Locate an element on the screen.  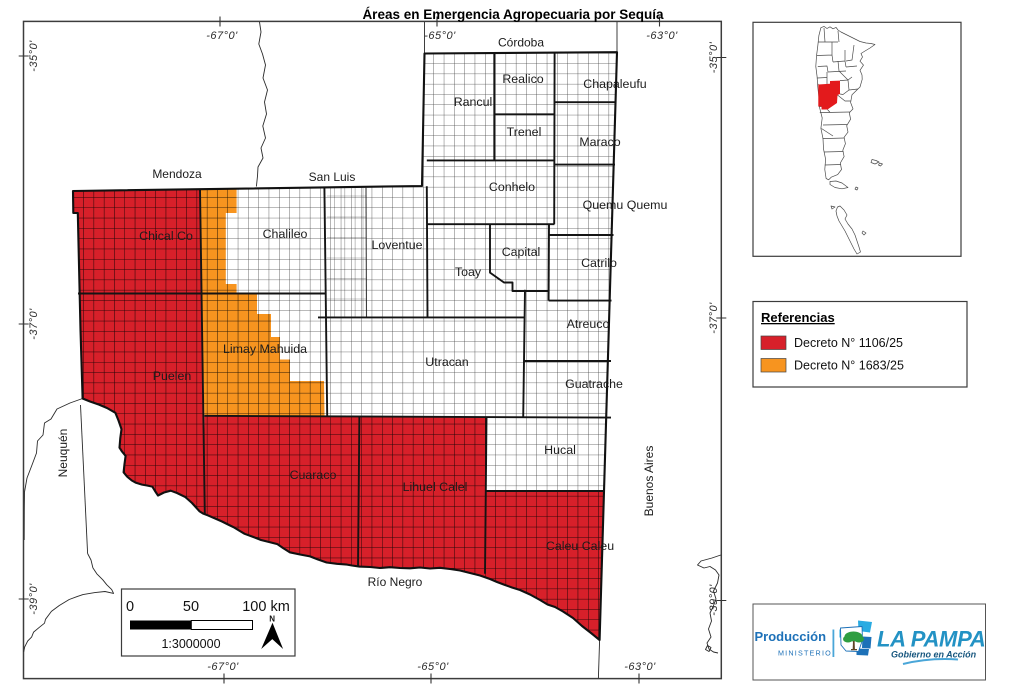
svg-text: Chalileo is located at coordinates (285, 234).